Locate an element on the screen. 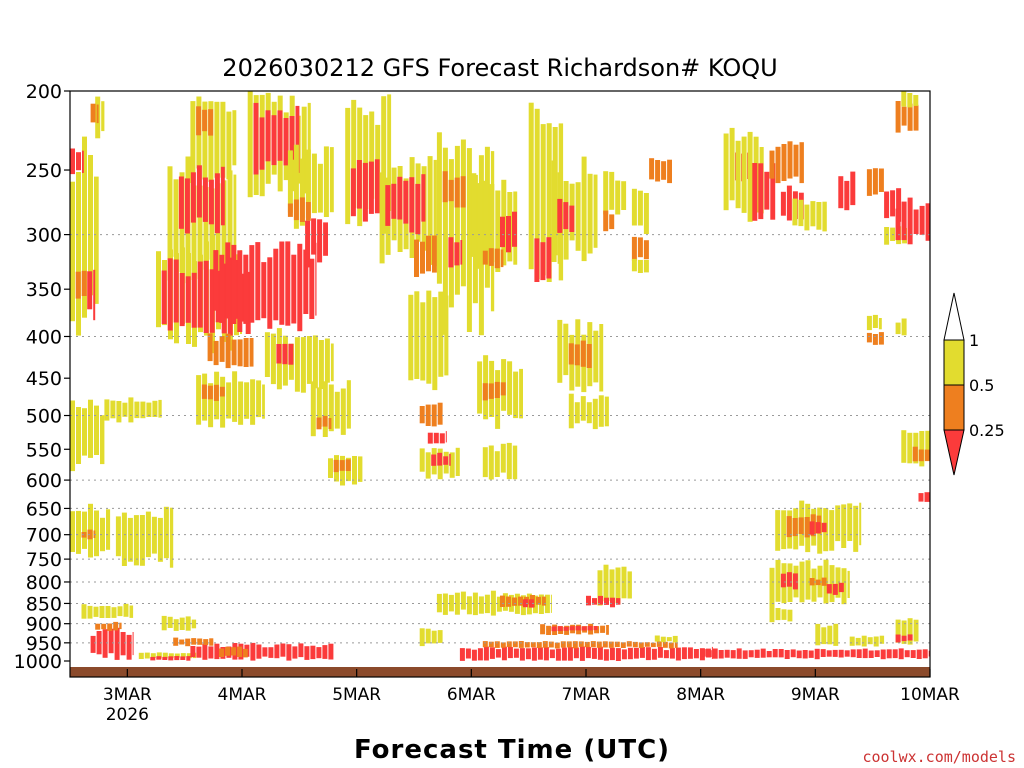 The height and width of the screenshot is (768, 1024). y-tick-label: 950 is located at coordinates (44, 644).